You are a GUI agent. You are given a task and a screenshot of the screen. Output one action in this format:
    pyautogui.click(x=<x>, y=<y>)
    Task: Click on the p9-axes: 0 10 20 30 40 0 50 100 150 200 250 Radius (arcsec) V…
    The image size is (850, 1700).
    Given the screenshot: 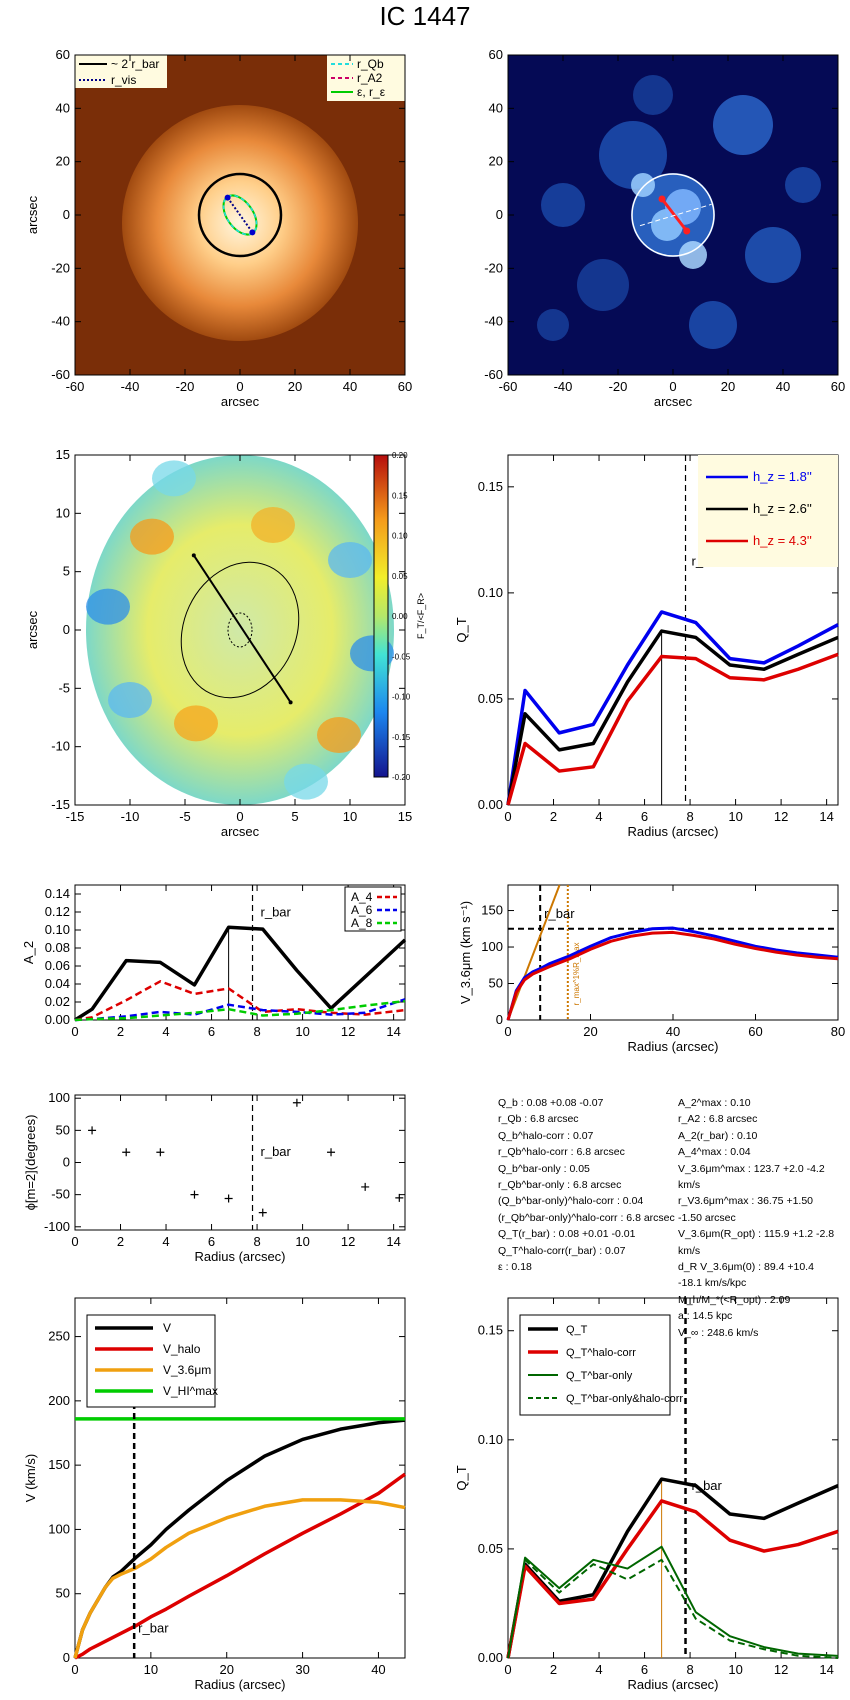 What is the action you would take?
    pyautogui.click(x=214, y=1494)
    